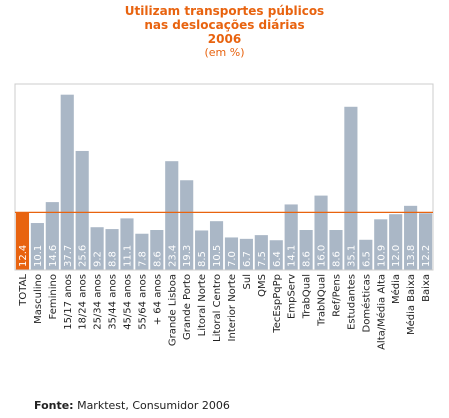 Image resolution: width=449 pixels, height=418 pixels. What do you see at coordinates (142, 302) in the screenshot?
I see `category-label-8: 55/64 anos` at bounding box center [142, 302].